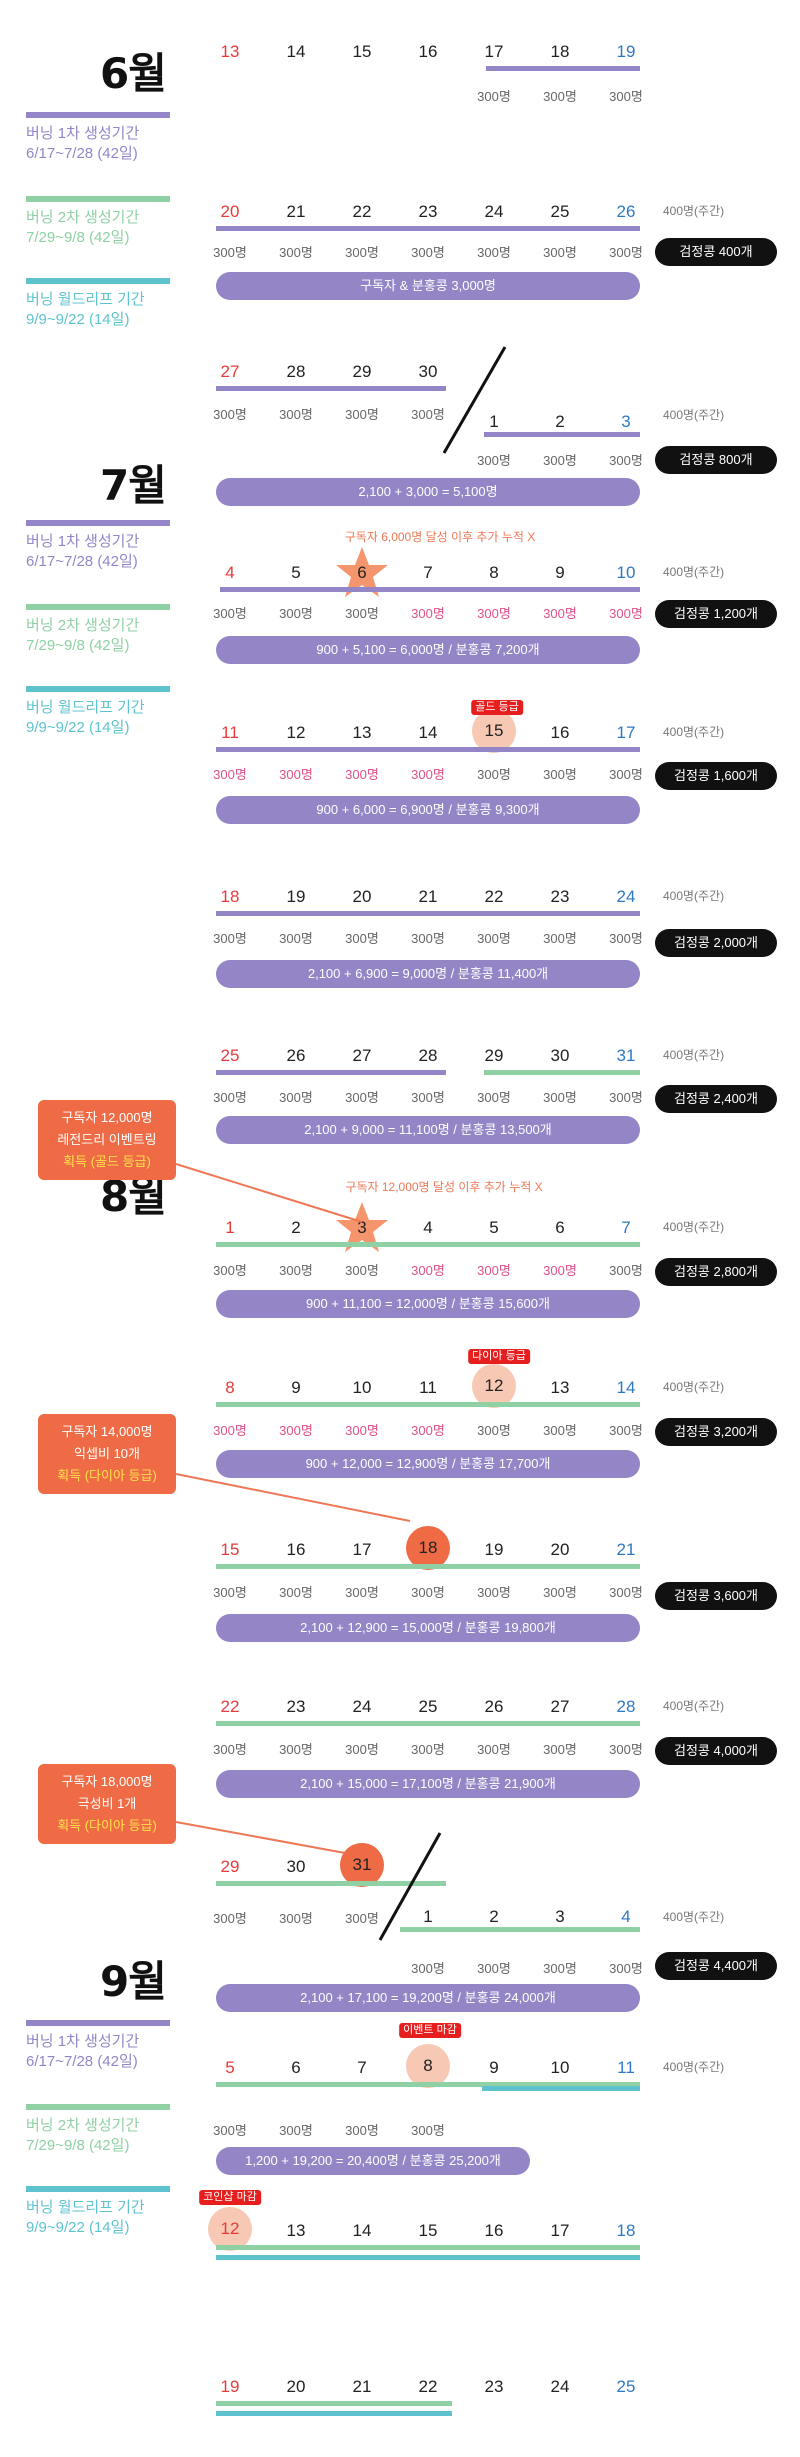 This screenshot has width=800, height=2457. I want to click on day-cell: 22, so click(362, 211).